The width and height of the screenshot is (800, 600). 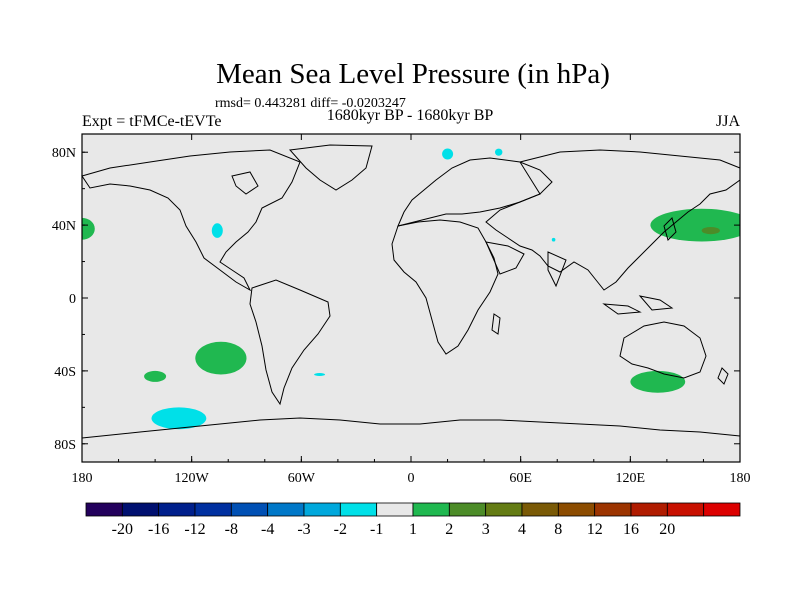 I want to click on colorbar-label: -20, so click(x=122, y=529).